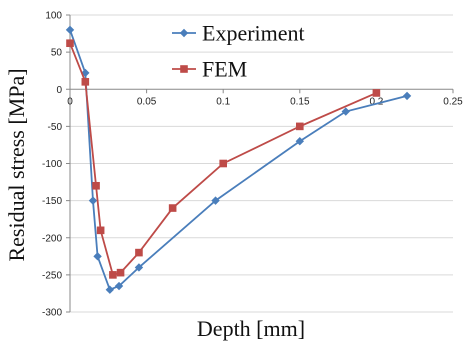 The height and width of the screenshot is (341, 466). I want to click on x-tick-label: 0.1, so click(223, 101).